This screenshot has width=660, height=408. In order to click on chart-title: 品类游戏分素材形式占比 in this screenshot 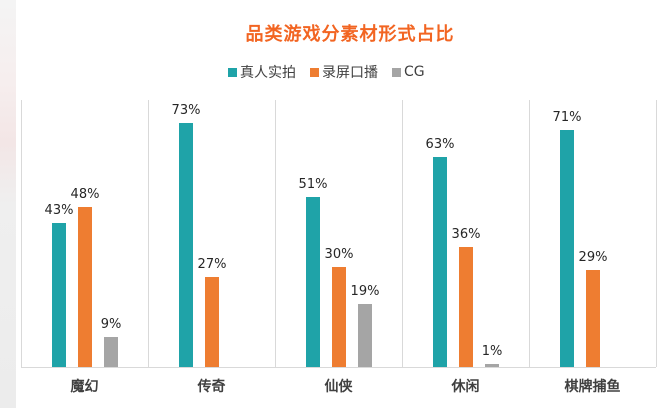, I will do `click(350, 34)`.